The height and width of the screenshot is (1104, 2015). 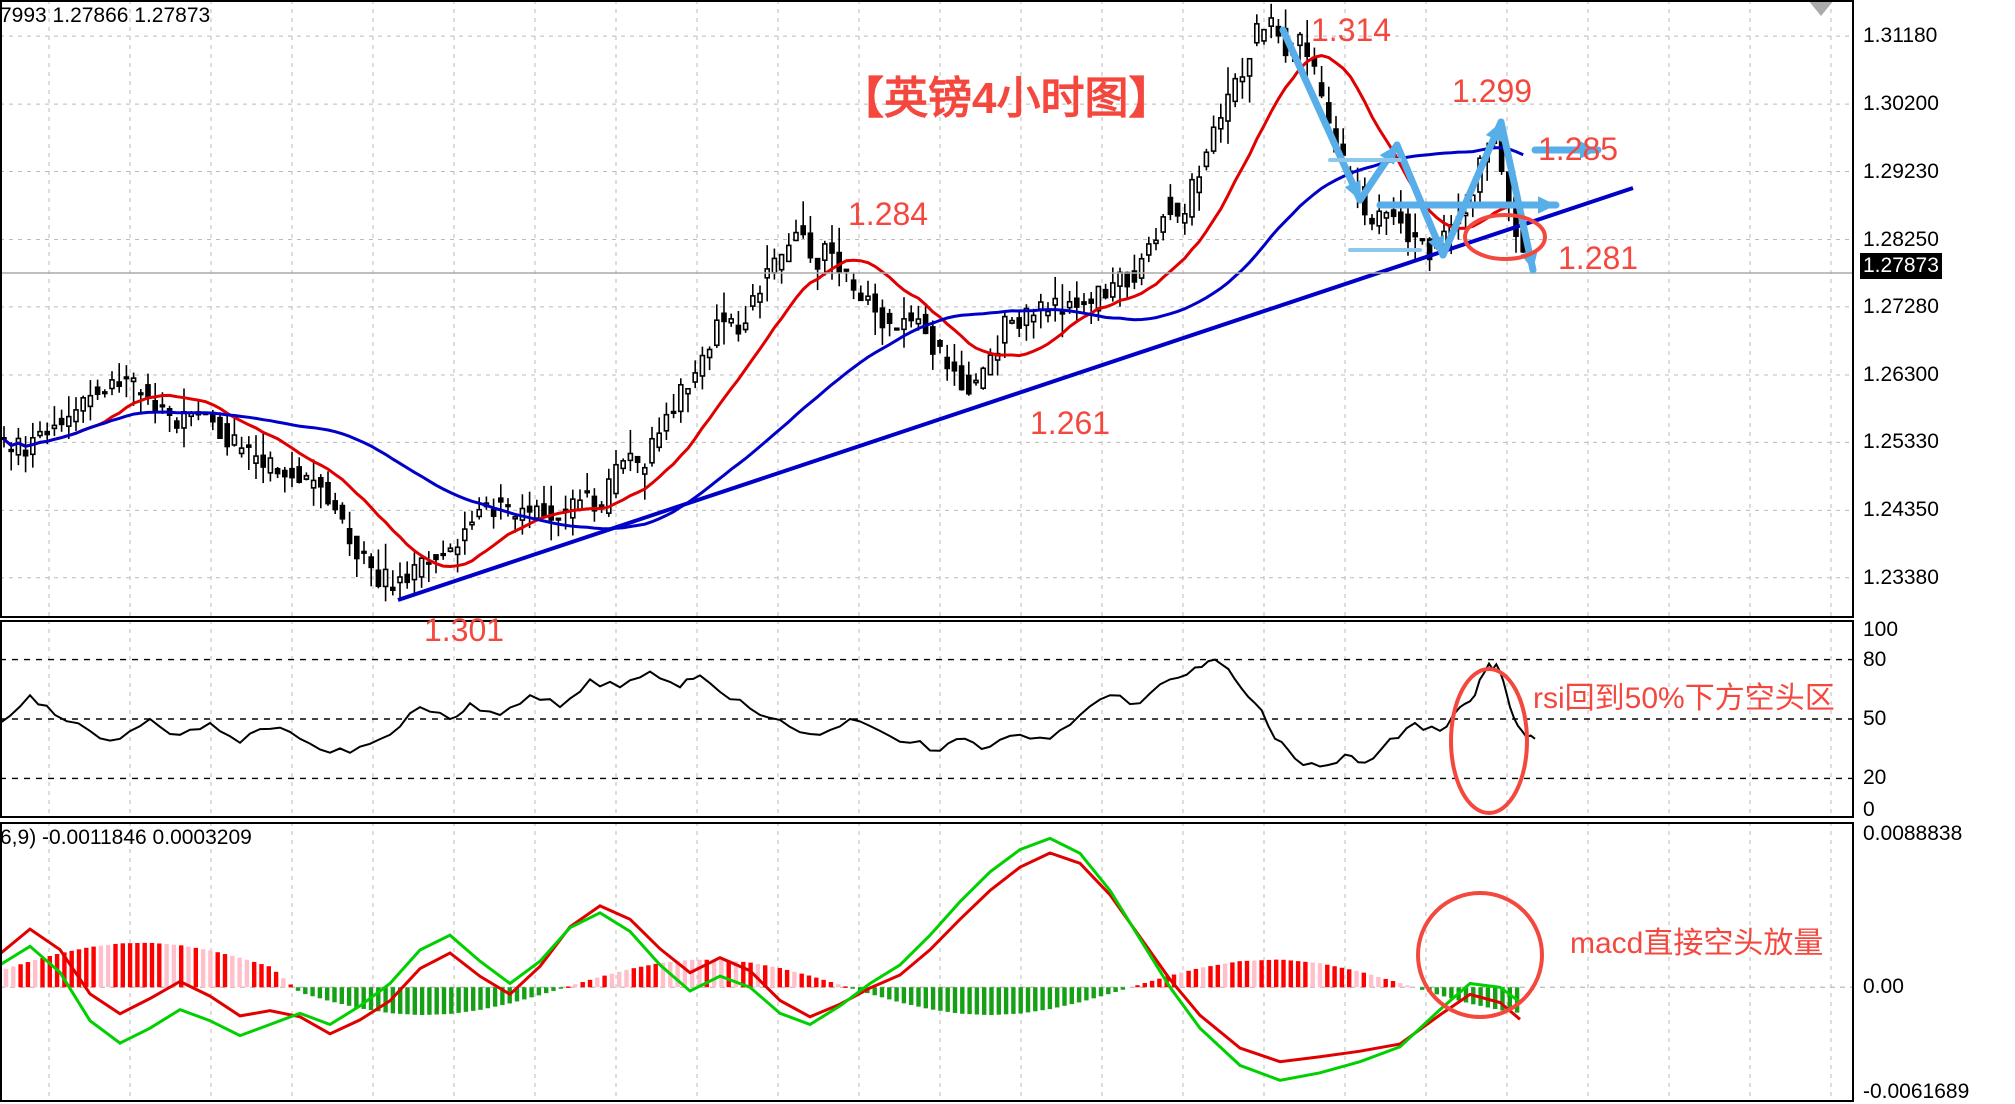 I want to click on annotation-arrows, so click(x=1440, y=150).